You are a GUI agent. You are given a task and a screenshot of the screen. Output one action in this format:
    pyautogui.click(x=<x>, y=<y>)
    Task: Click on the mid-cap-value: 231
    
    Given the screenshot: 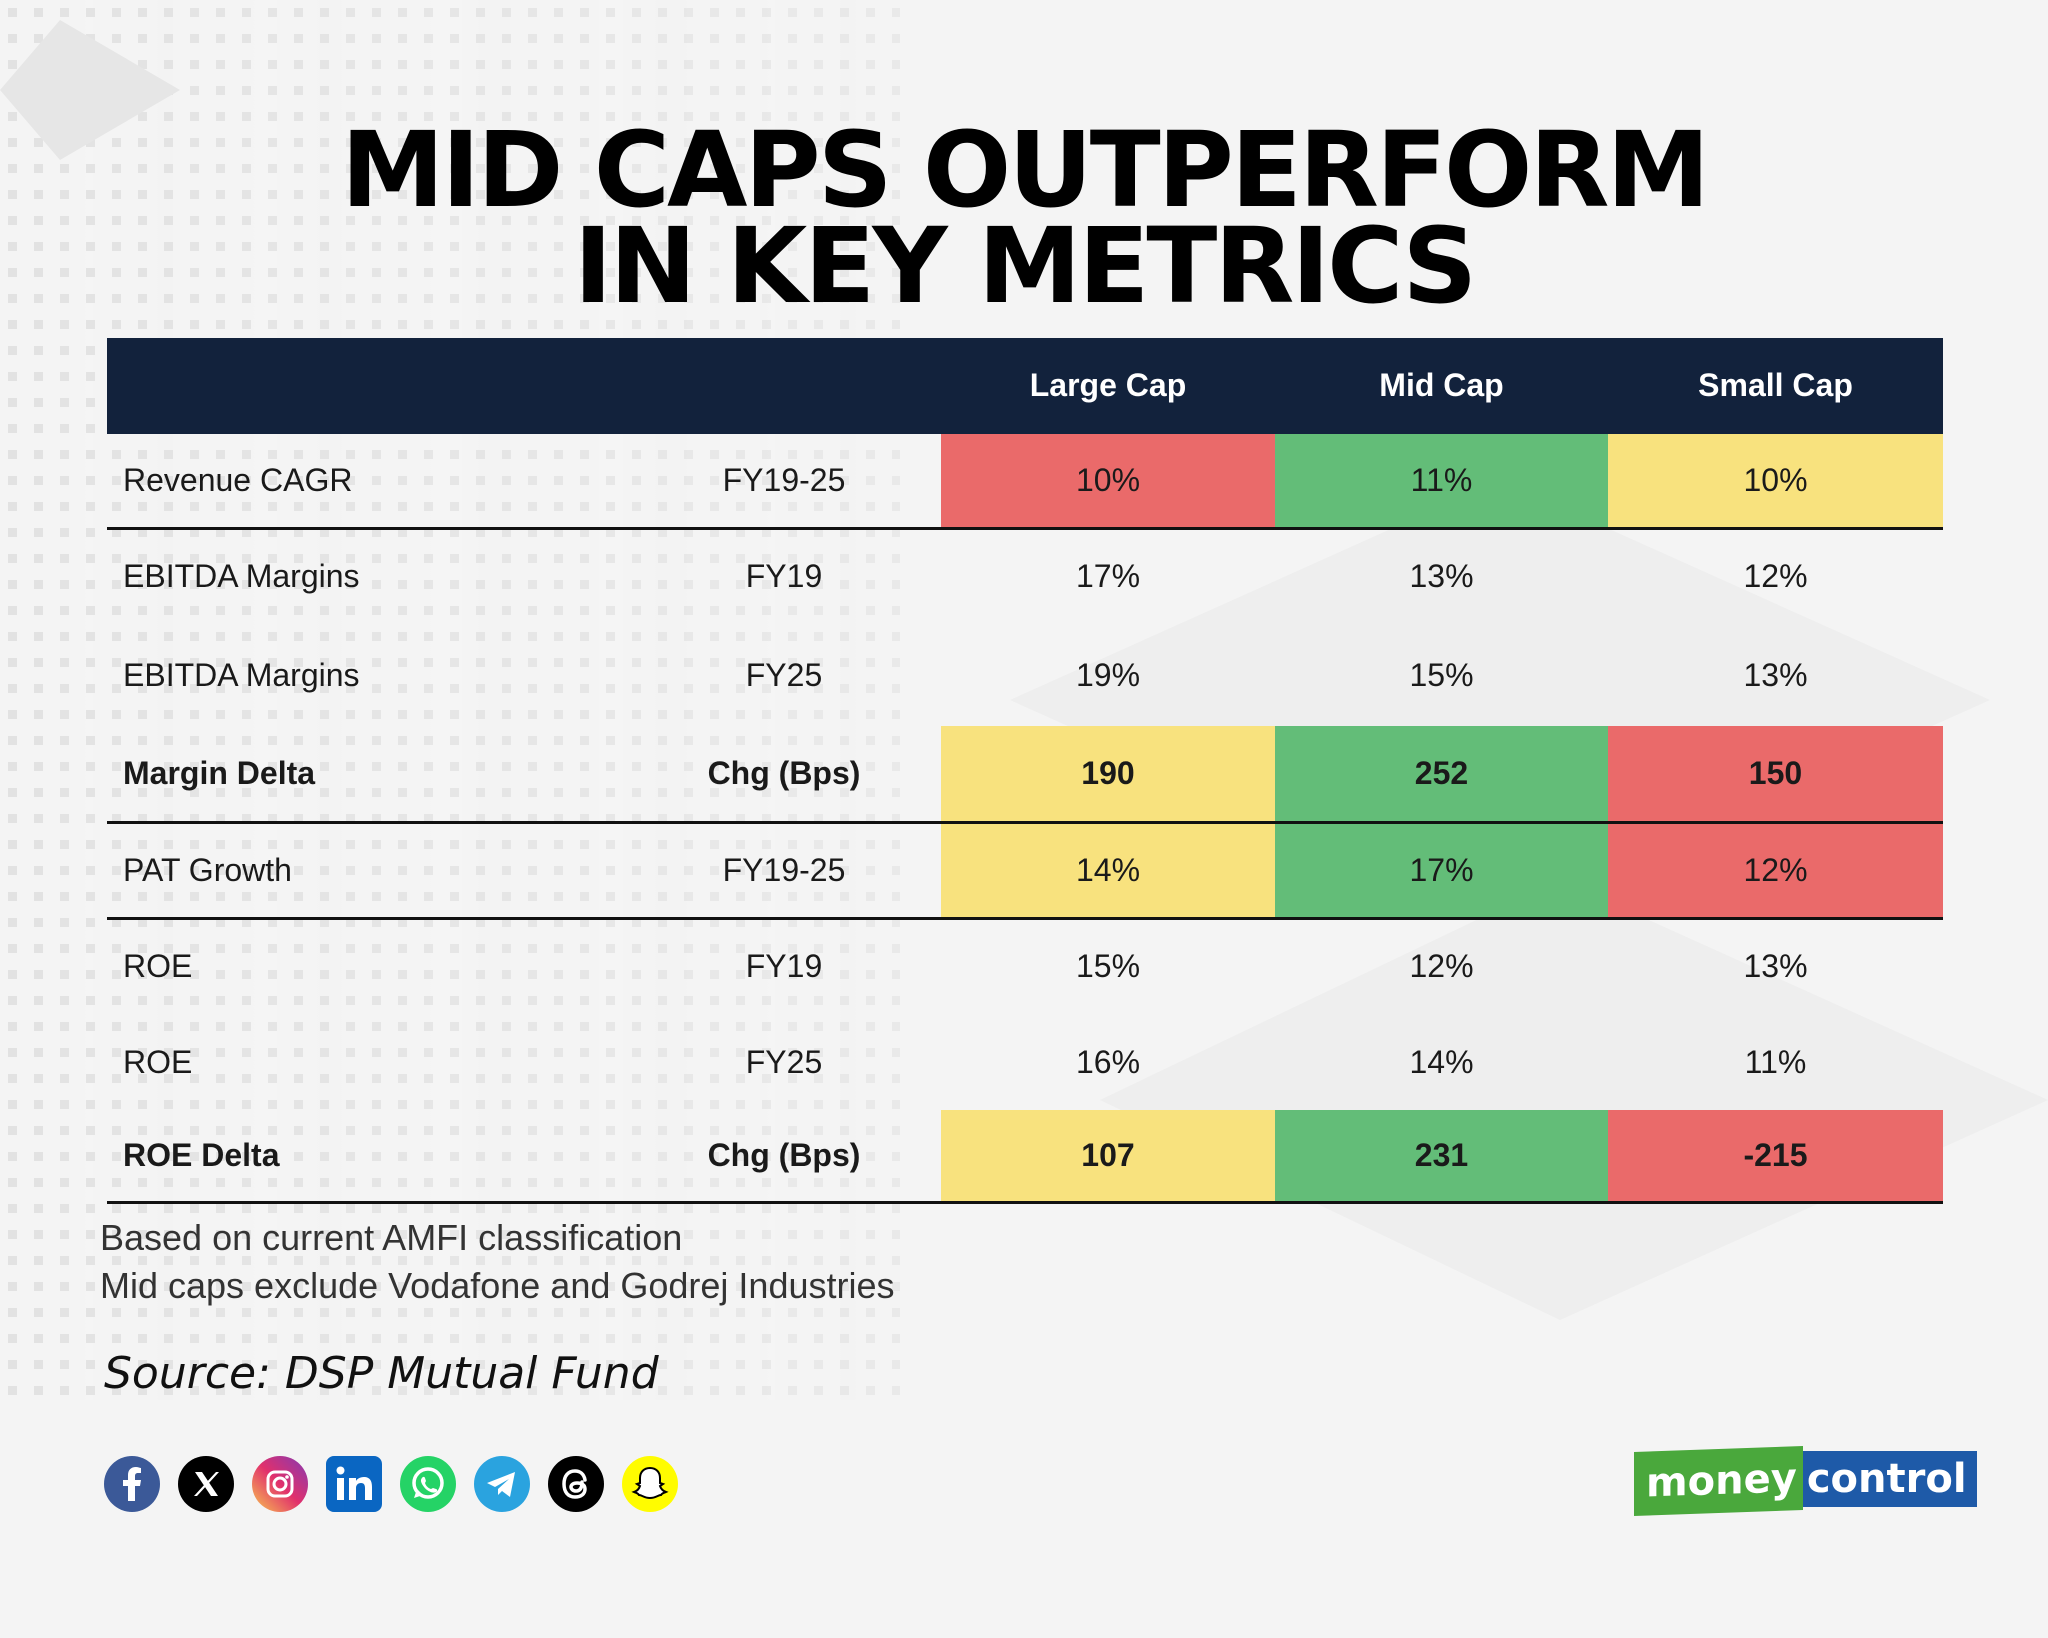 What is the action you would take?
    pyautogui.click(x=1441, y=1157)
    